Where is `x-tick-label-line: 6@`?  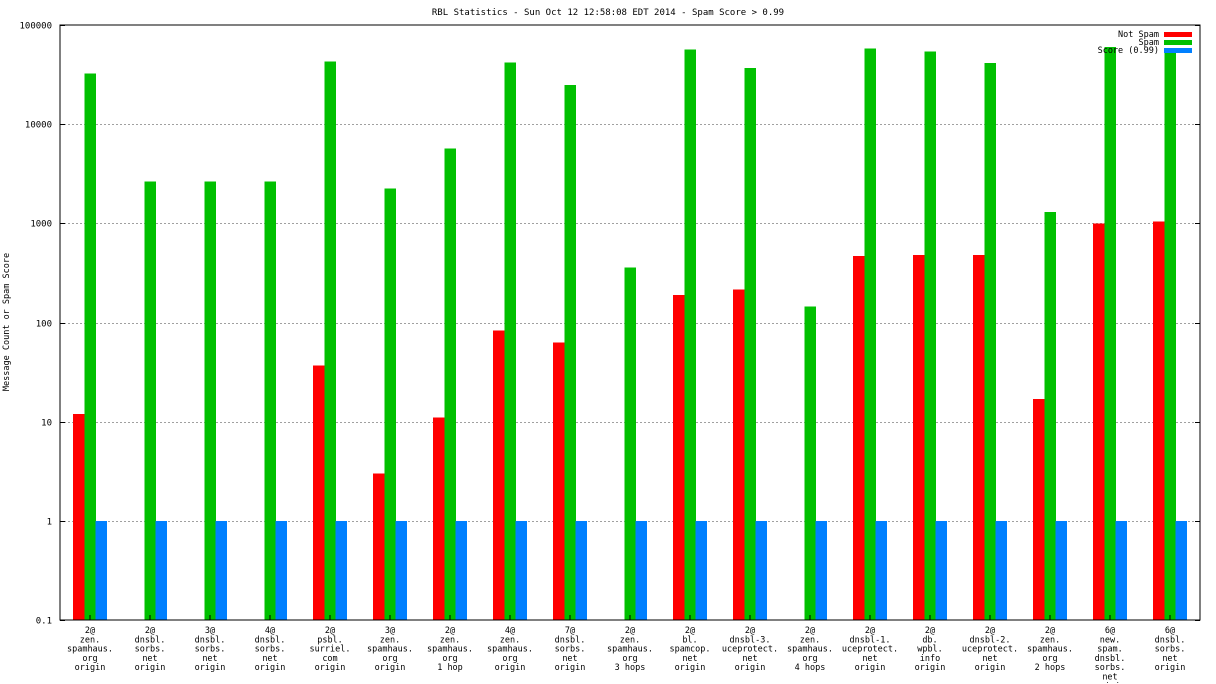
x-tick-label-line: 6@ is located at coordinates (1110, 631).